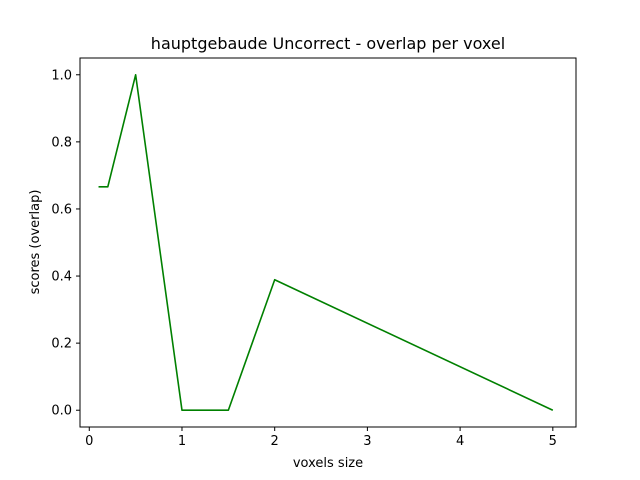  What do you see at coordinates (275, 441) in the screenshot?
I see `x-tick-label: 2` at bounding box center [275, 441].